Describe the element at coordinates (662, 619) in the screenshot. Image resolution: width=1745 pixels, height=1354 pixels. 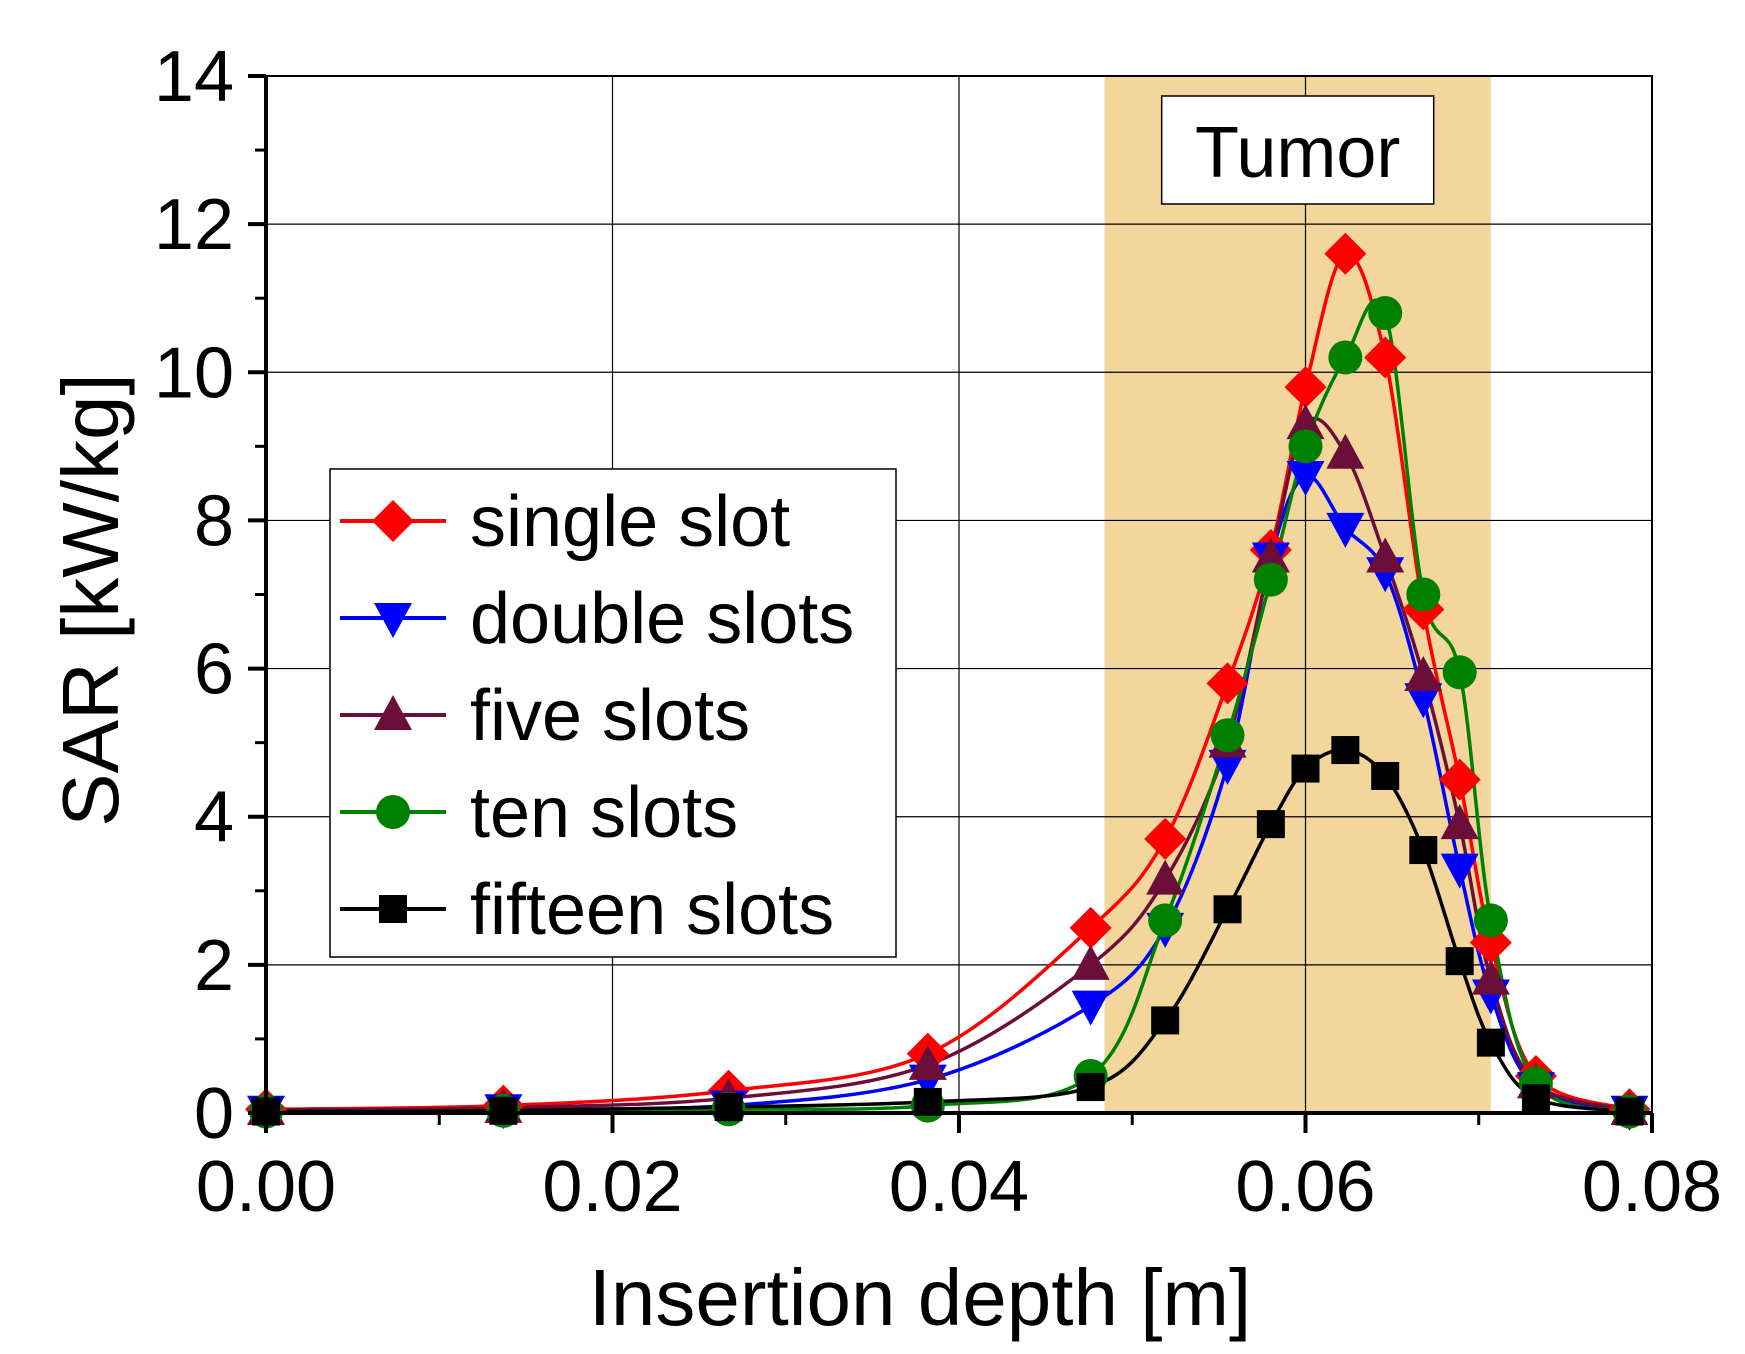
I see `legend-label-double-slots: double slots` at that location.